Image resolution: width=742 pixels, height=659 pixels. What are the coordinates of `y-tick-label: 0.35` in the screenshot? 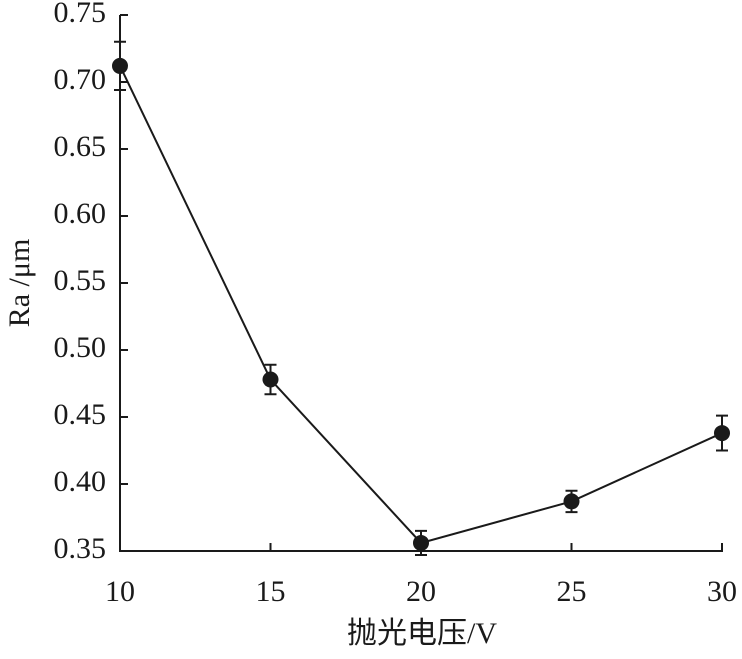 It's located at (80, 548).